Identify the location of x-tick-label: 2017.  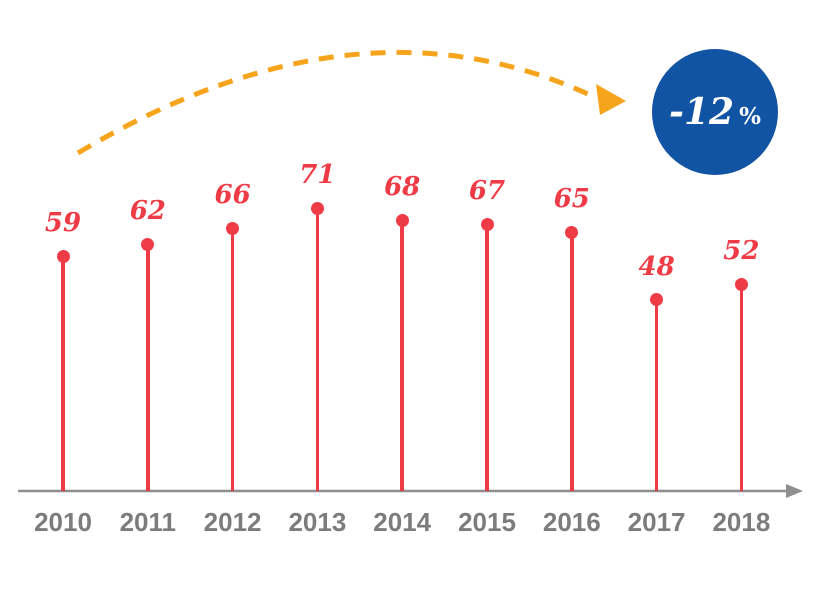
(656, 522).